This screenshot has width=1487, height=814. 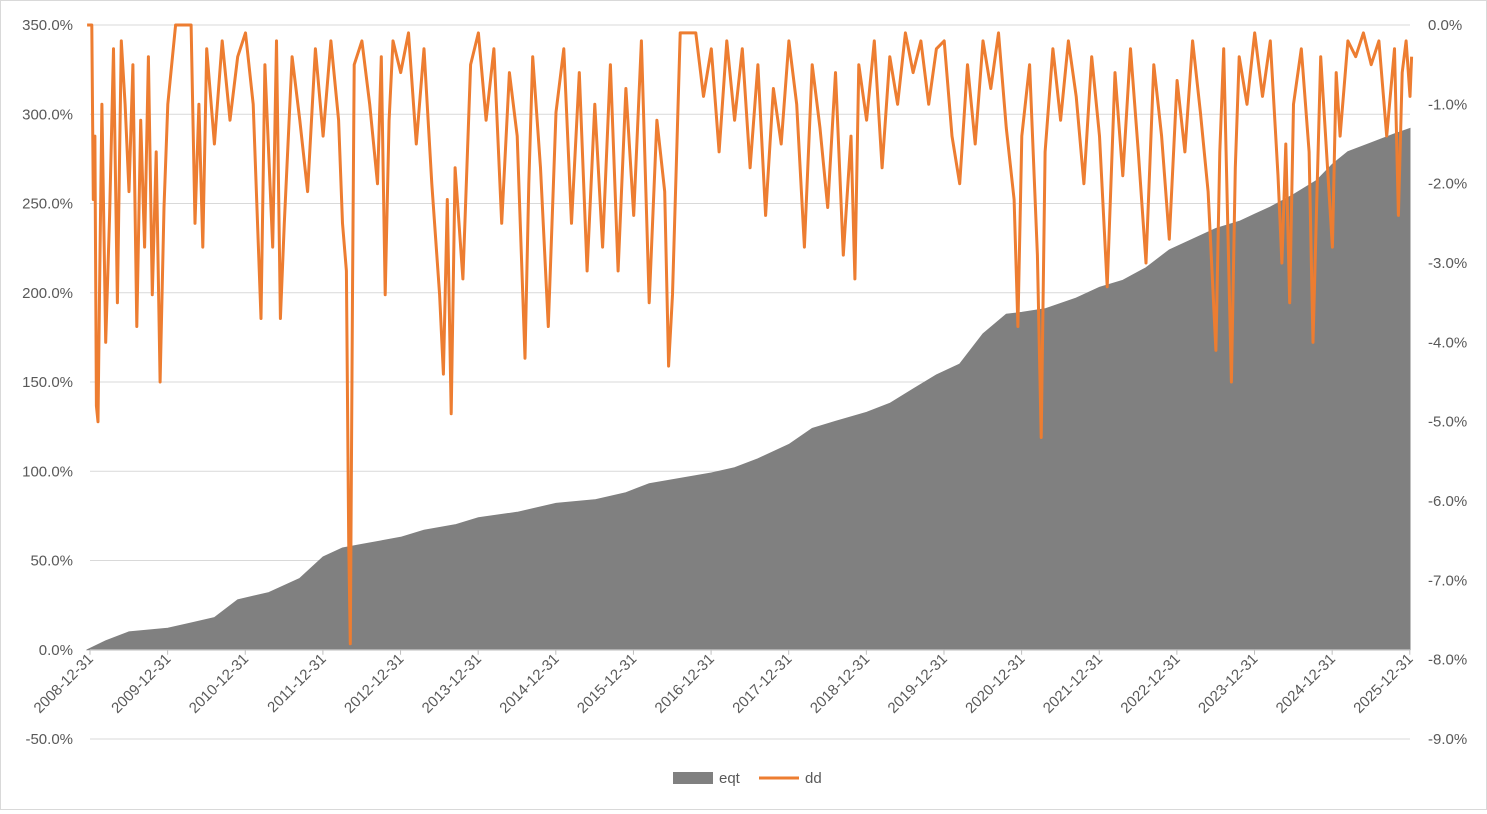 I want to click on y-left-tick-label: 300.0%, so click(x=47, y=114).